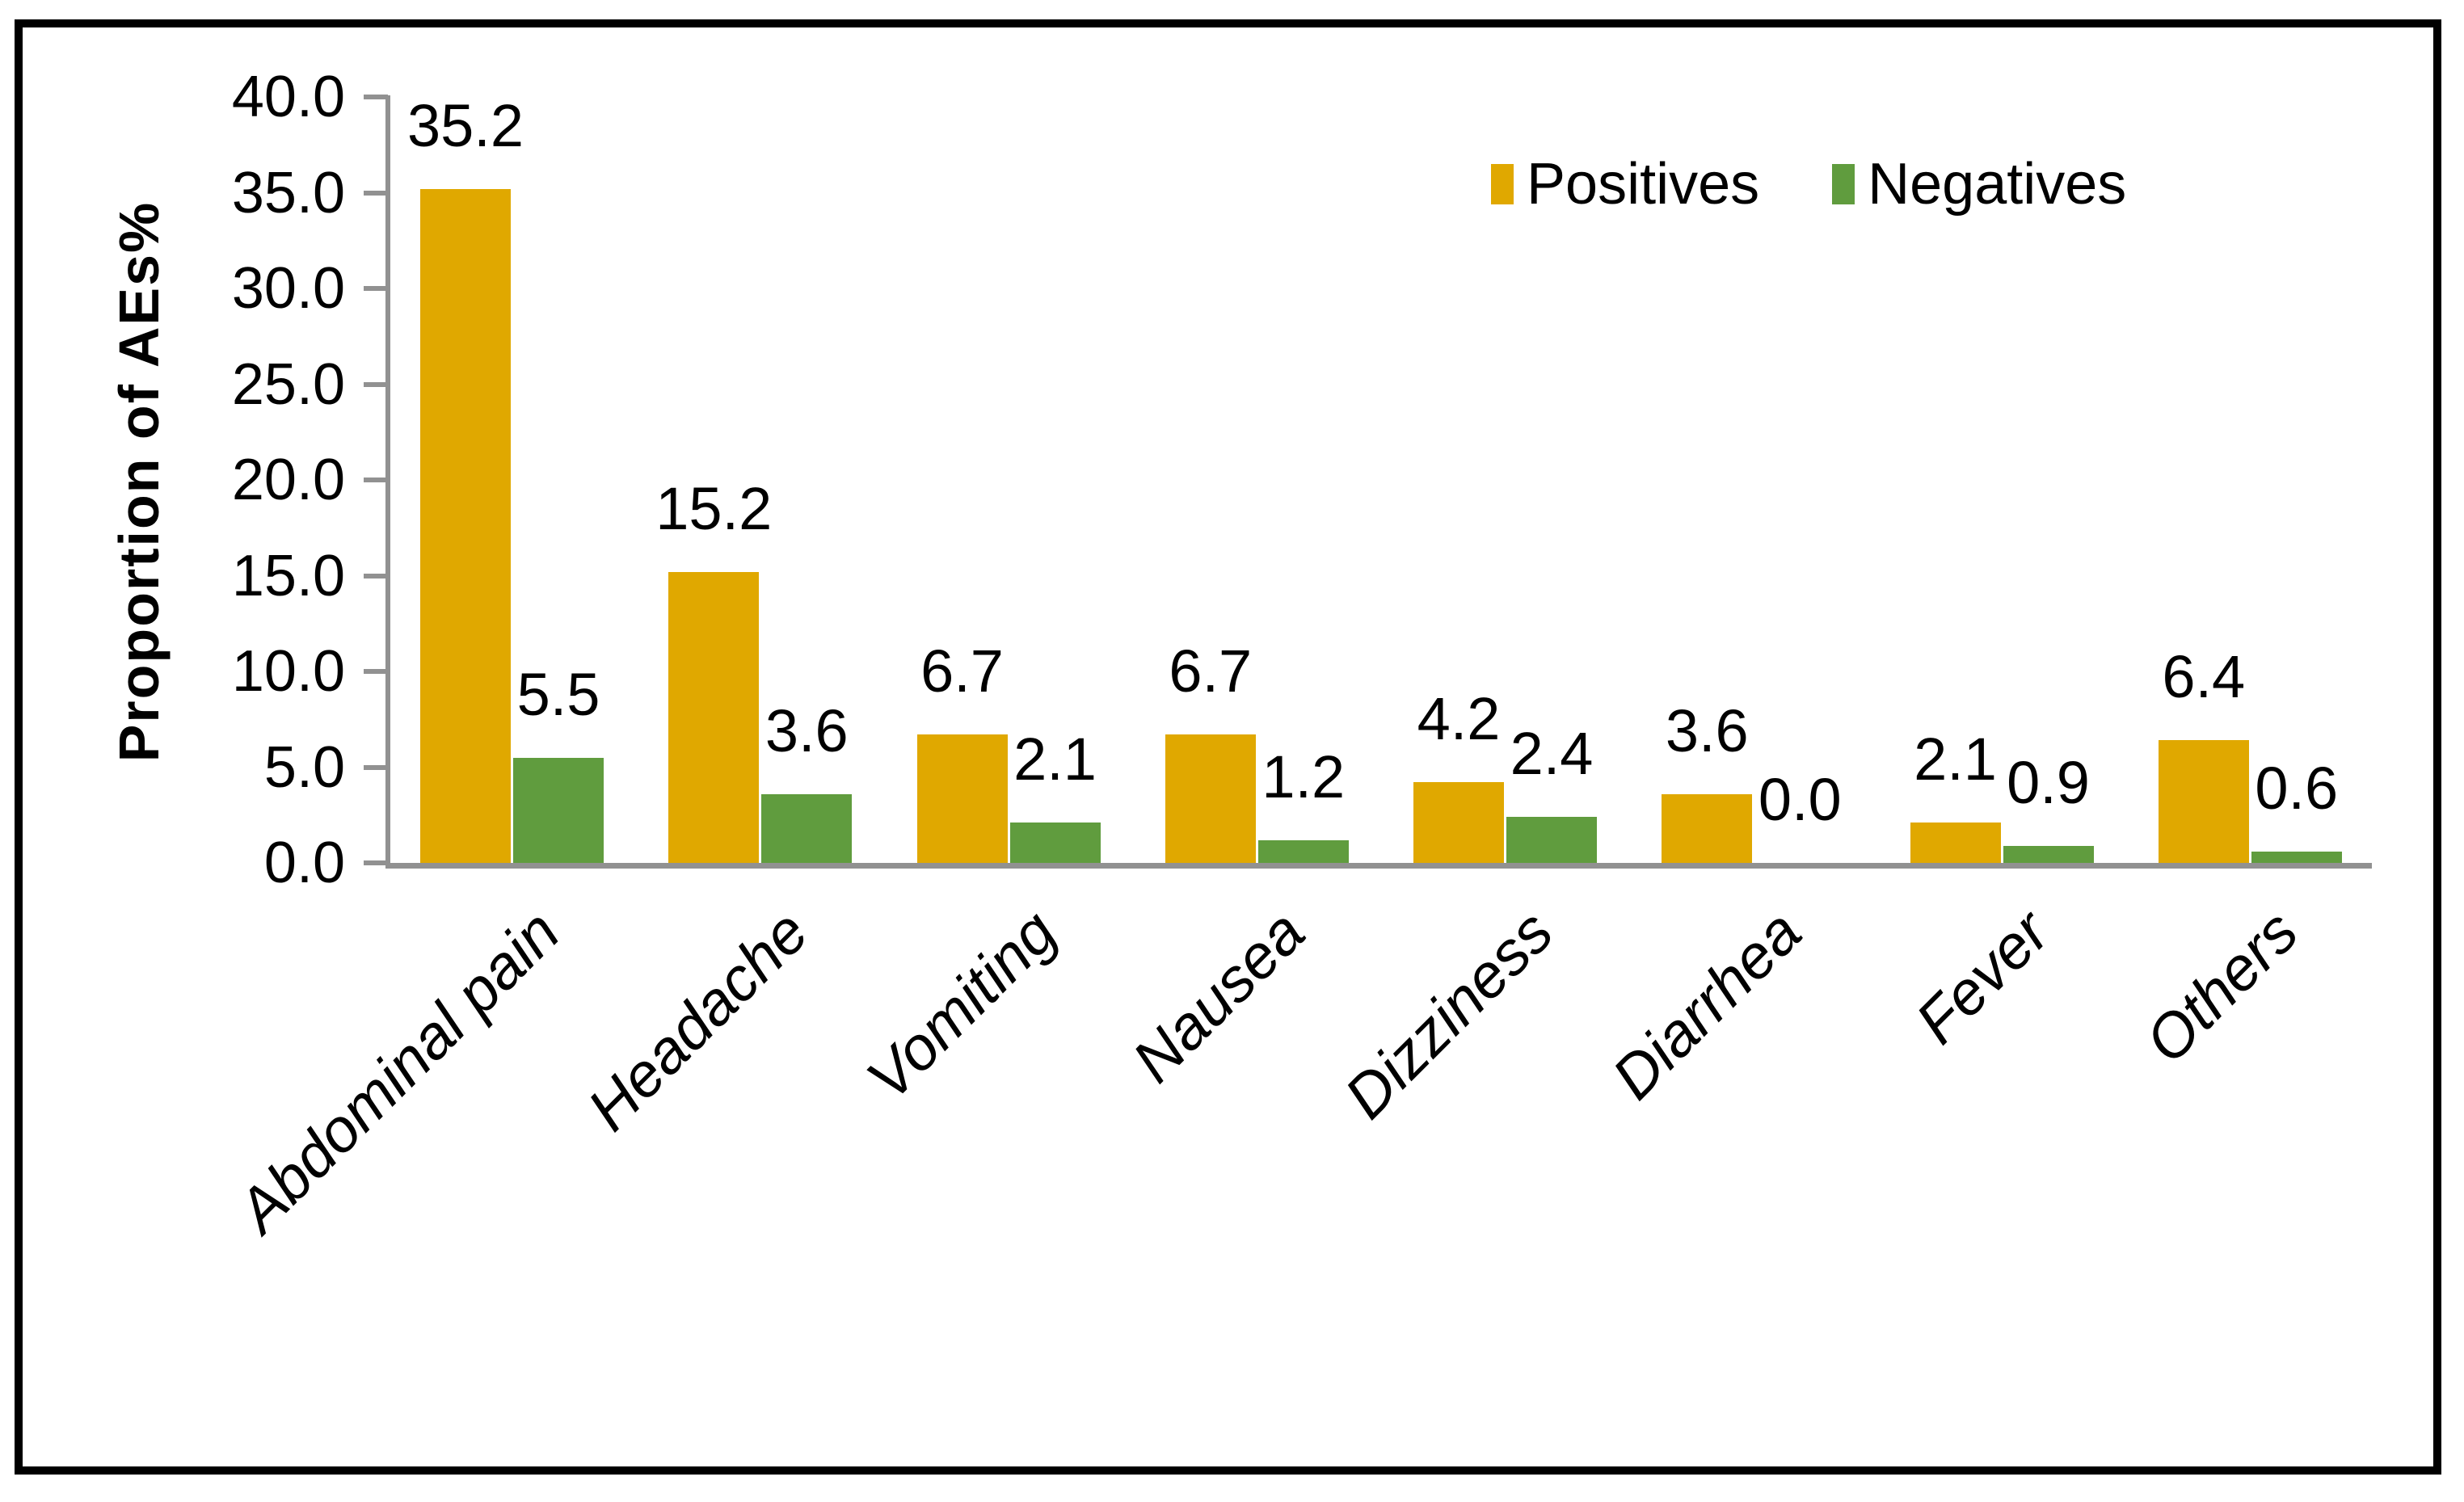 The image size is (2464, 1502). I want to click on bar-positives-headache, so click(714, 717).